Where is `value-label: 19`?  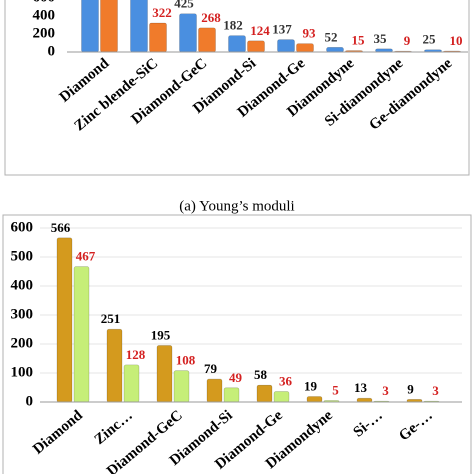
value-label: 19 is located at coordinates (311, 385).